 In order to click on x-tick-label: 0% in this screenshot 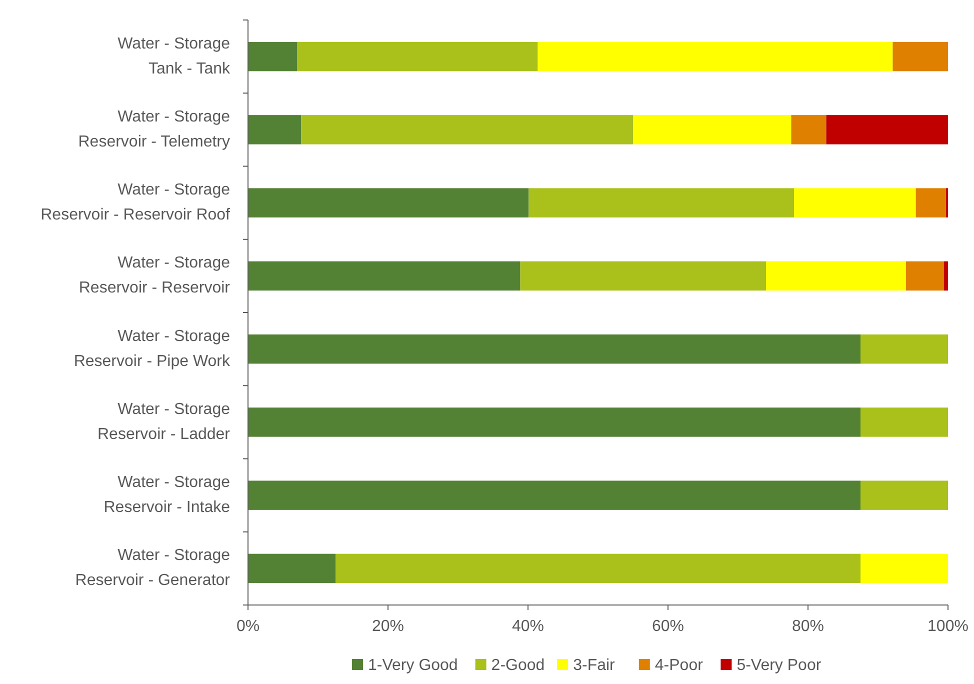, I will do `click(248, 626)`.